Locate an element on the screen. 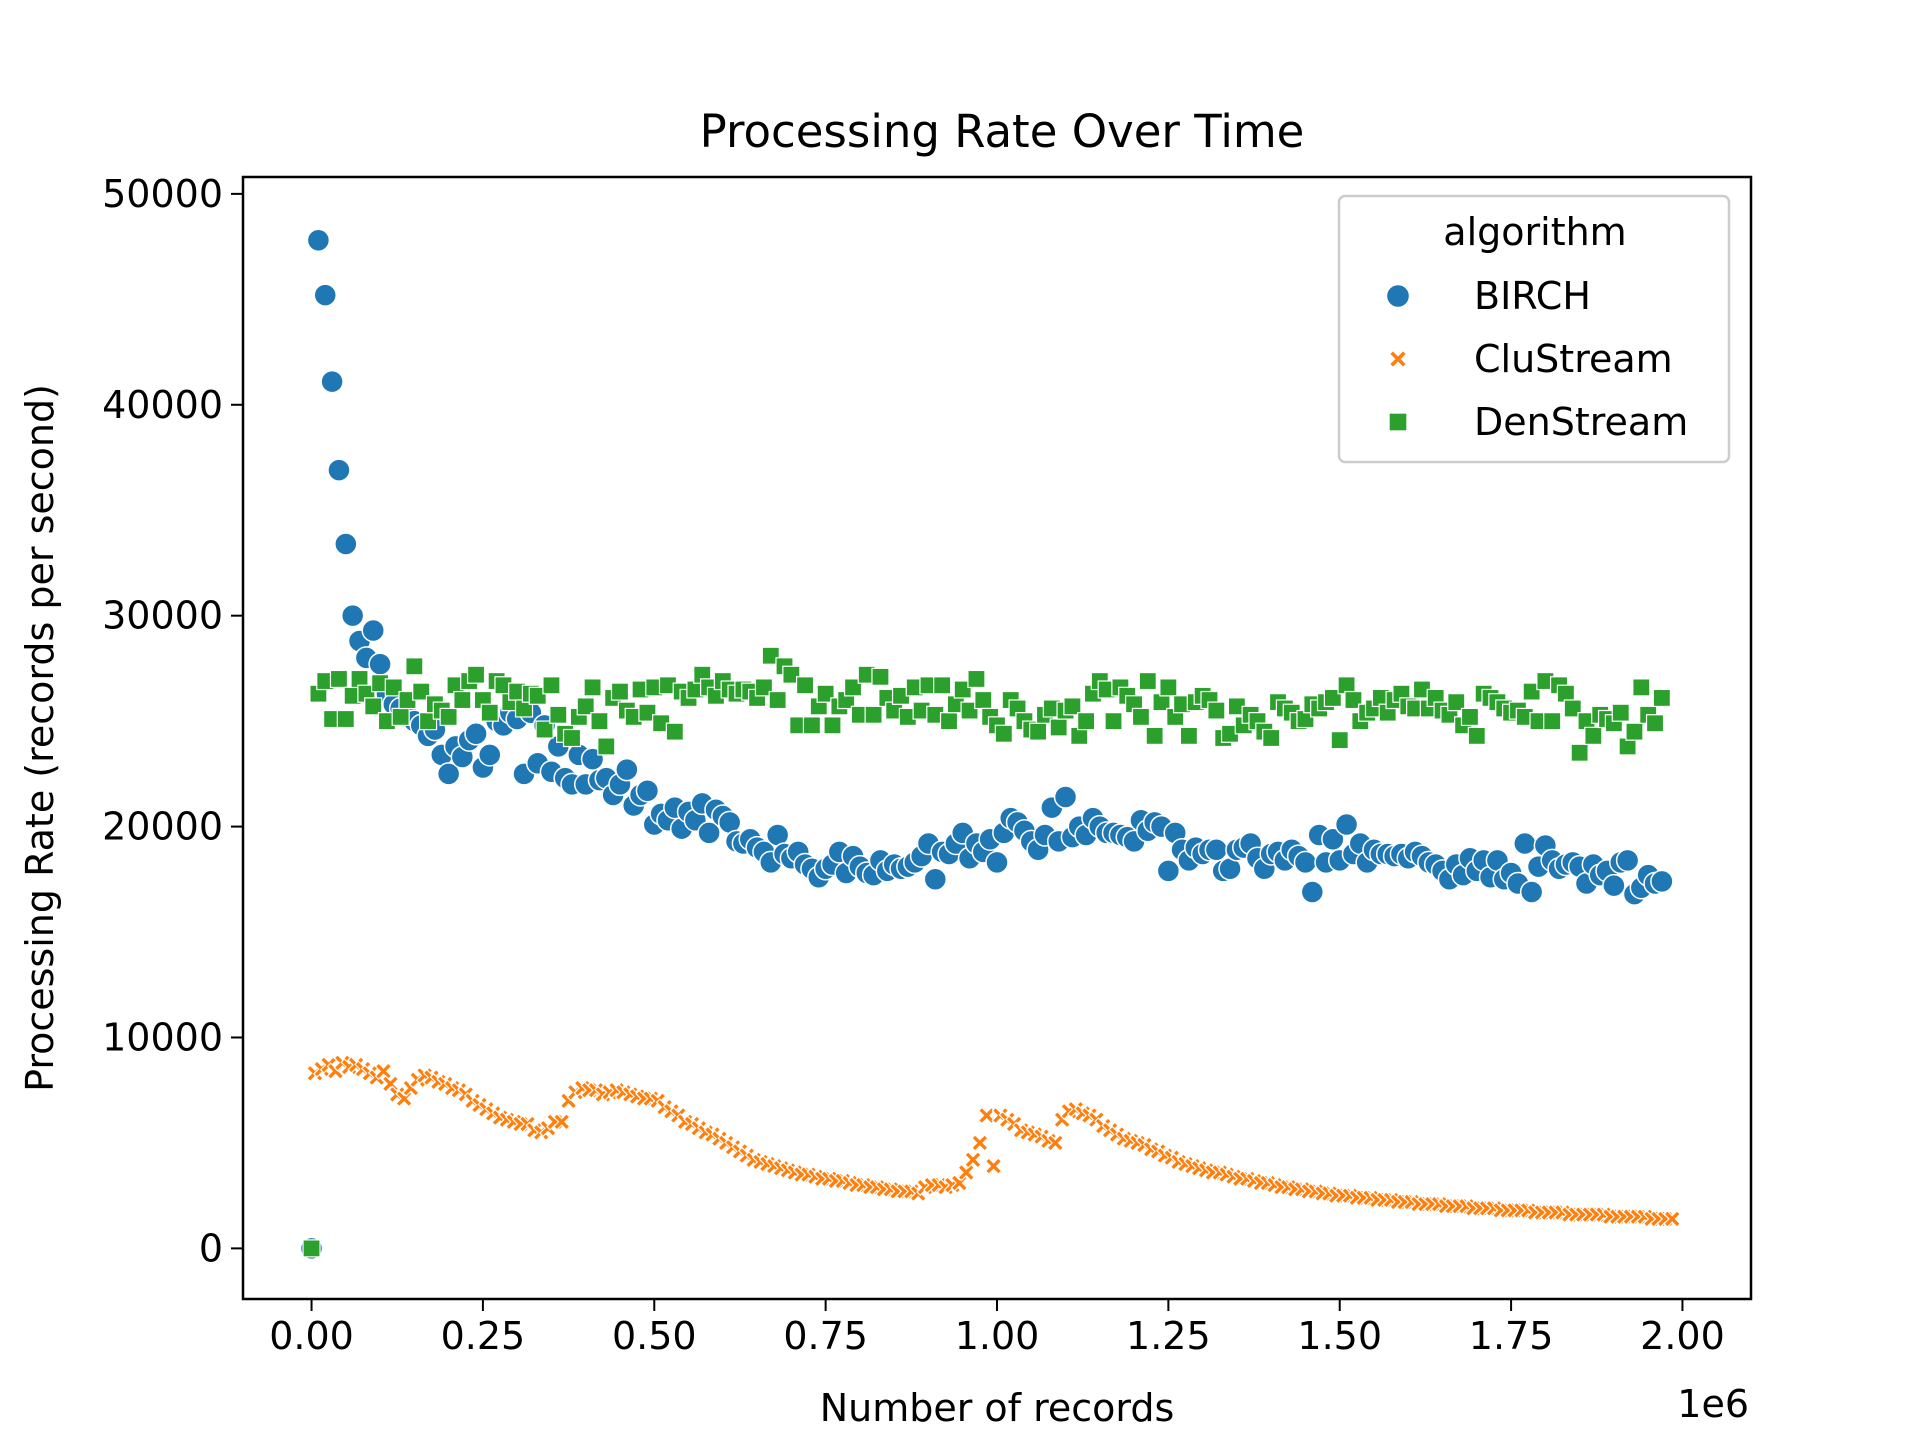 Image resolution: width=1920 pixels, height=1440 pixels. legend-items: BIRCH CluStream DenStream is located at coordinates (1536, 359).